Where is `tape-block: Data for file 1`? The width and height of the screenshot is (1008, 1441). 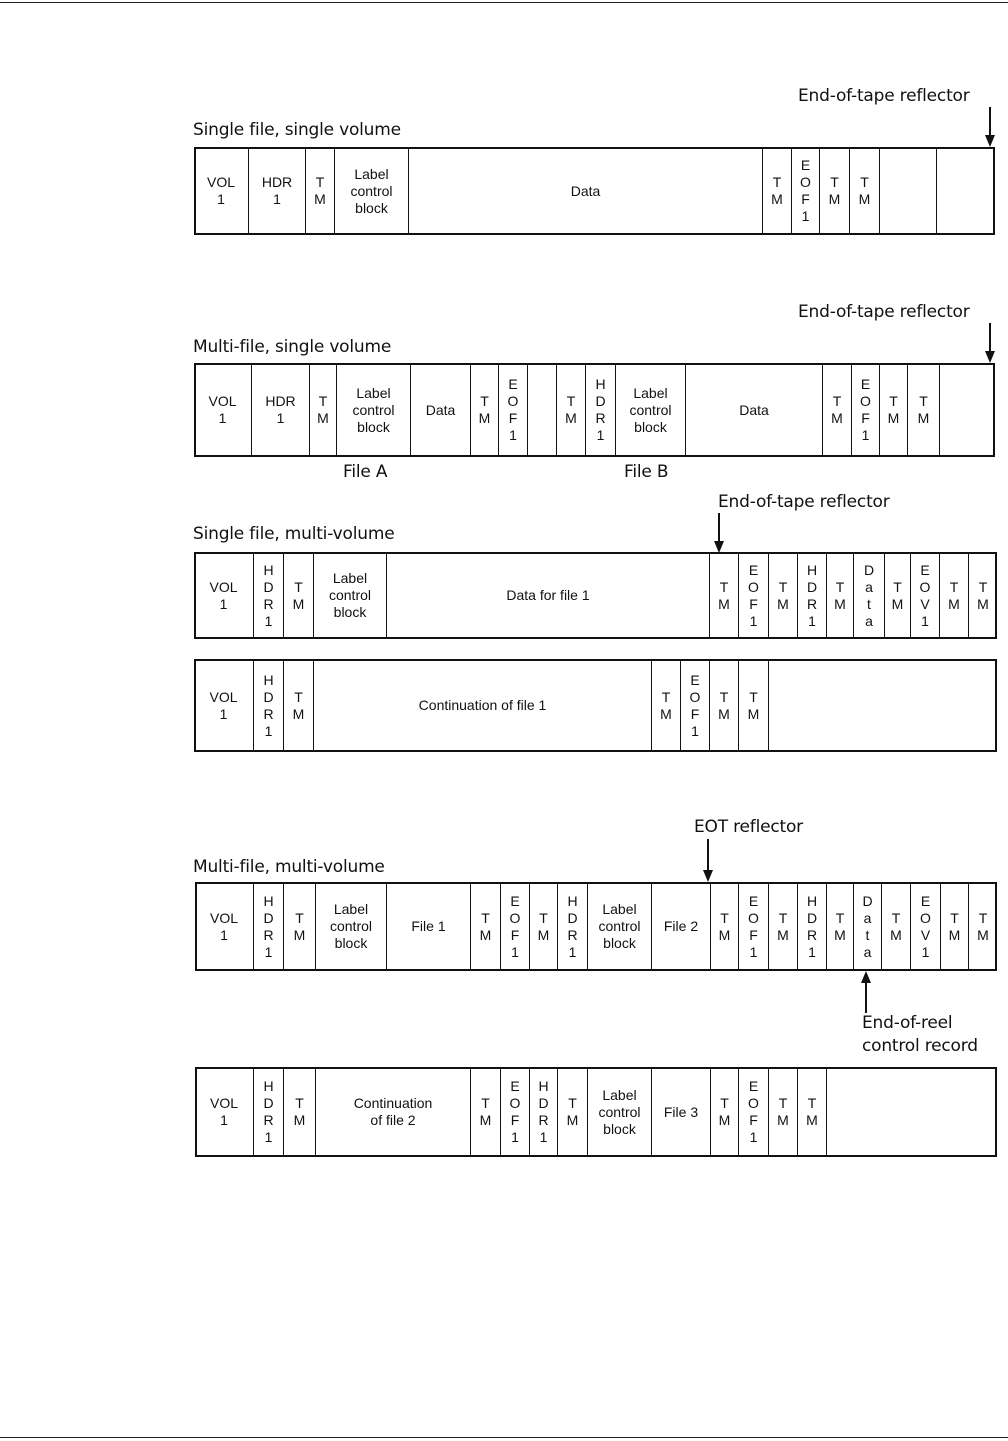
tape-block: Data for file 1 is located at coordinates (547, 595).